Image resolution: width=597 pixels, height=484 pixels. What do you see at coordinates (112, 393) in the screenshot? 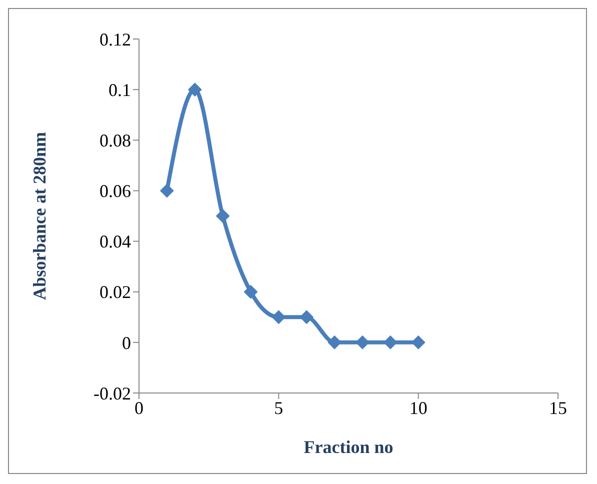
I see `y-tick-label: -0.02` at bounding box center [112, 393].